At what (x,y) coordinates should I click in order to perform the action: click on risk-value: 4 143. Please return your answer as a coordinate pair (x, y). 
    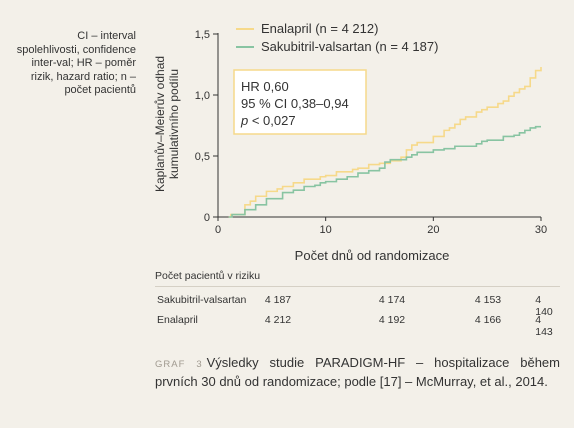
    Looking at the image, I should click on (544, 326).